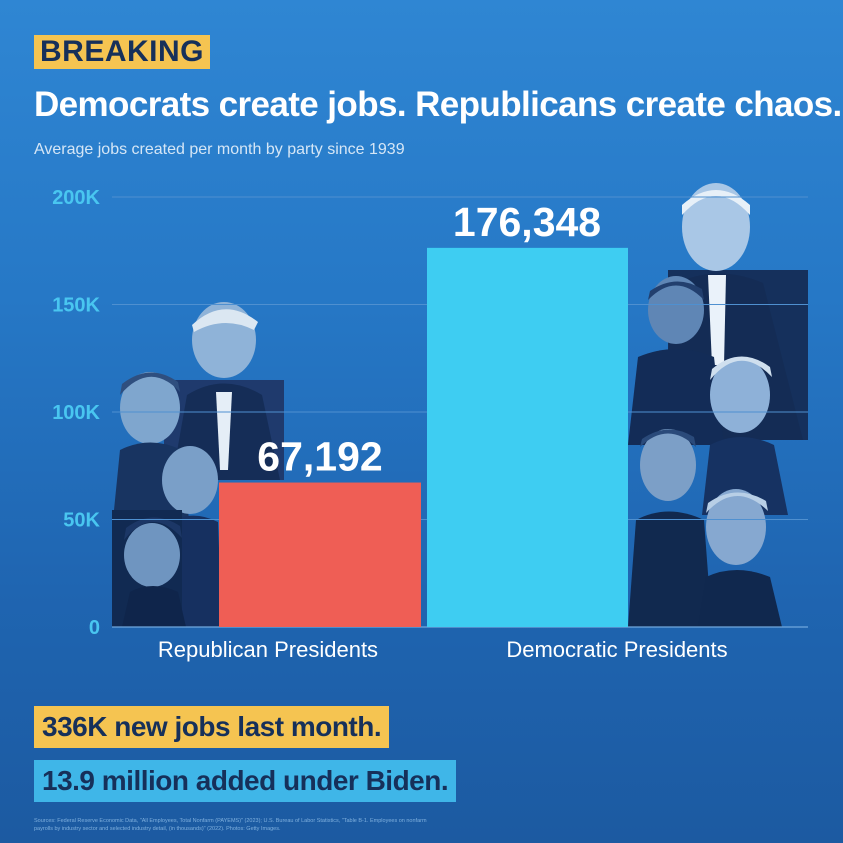 The height and width of the screenshot is (843, 843). Describe the element at coordinates (76, 413) in the screenshot. I see `y-tick-label: 100K` at that location.